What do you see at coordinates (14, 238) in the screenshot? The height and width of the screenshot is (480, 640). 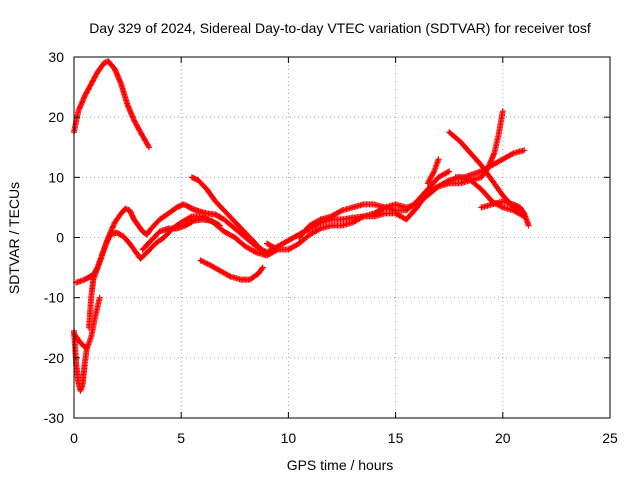 I see `y-axis-label: SDTVAR / TECUs` at bounding box center [14, 238].